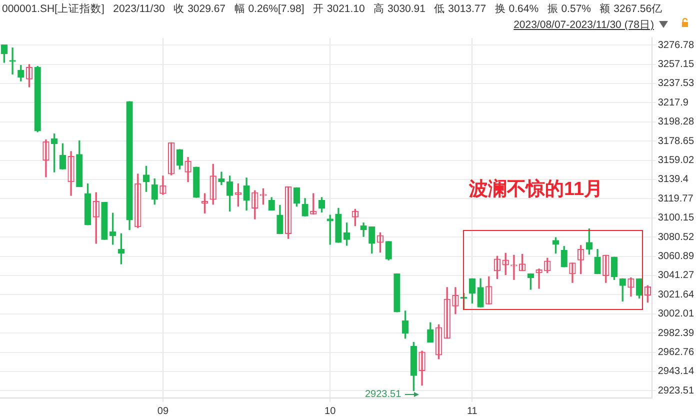  Describe the element at coordinates (676, 256) in the screenshot. I see `y-tick-label: 3060.89` at that location.